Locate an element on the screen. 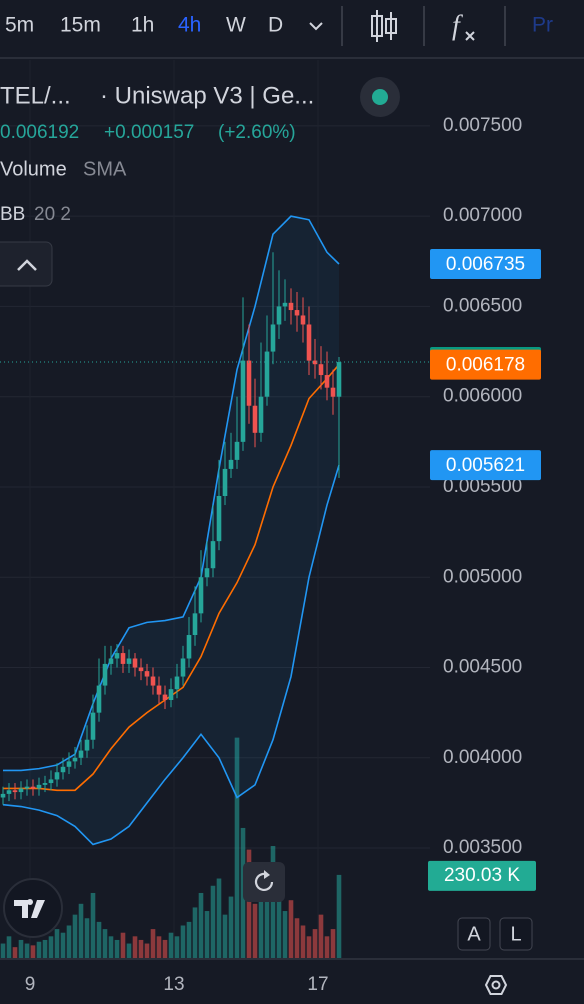 Image resolution: width=584 pixels, height=1004 pixels. price-label: 0.006735 is located at coordinates (485, 264).